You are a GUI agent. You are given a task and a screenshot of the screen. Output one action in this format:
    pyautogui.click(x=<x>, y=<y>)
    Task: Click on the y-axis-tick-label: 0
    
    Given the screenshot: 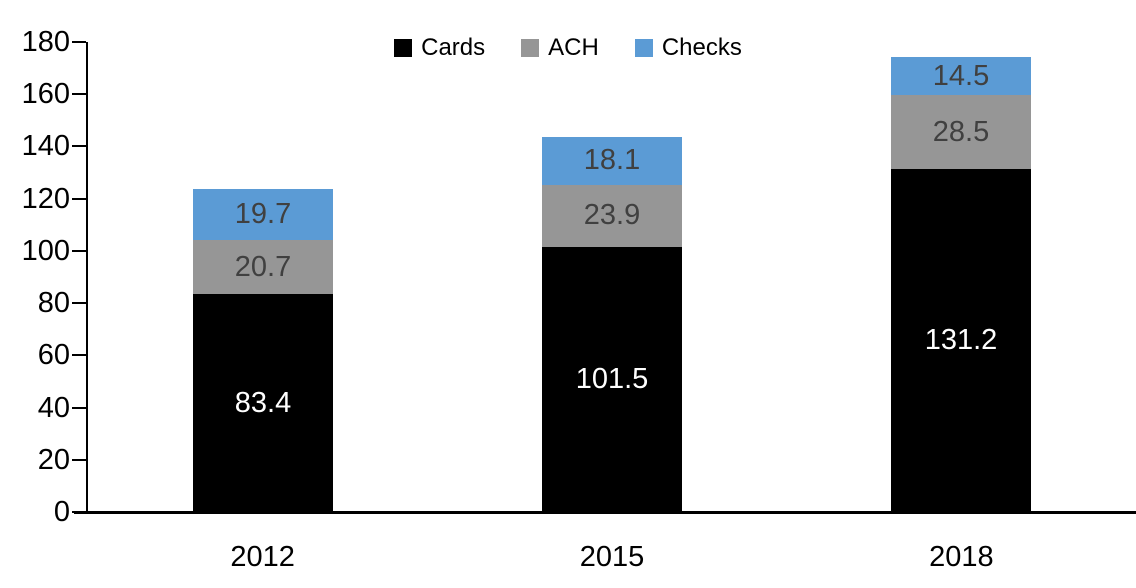 What is the action you would take?
    pyautogui.click(x=61, y=512)
    